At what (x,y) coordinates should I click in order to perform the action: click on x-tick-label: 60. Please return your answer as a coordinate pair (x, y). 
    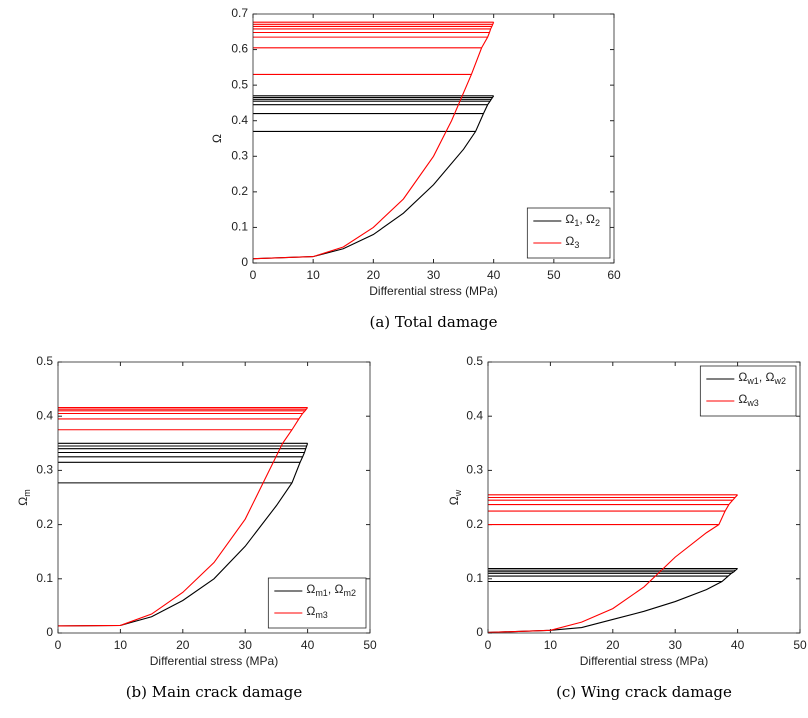
    Looking at the image, I should click on (614, 275).